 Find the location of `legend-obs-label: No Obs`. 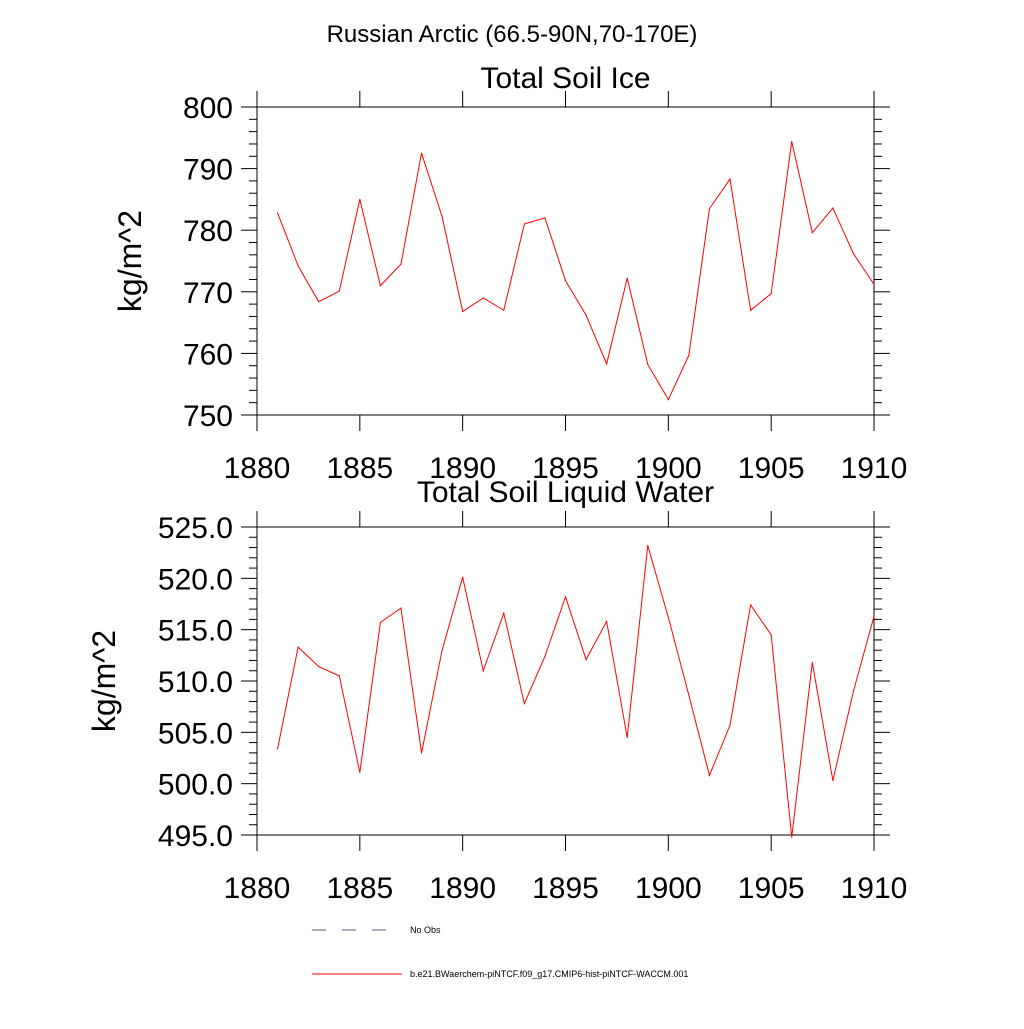

legend-obs-label: No Obs is located at coordinates (425, 930).